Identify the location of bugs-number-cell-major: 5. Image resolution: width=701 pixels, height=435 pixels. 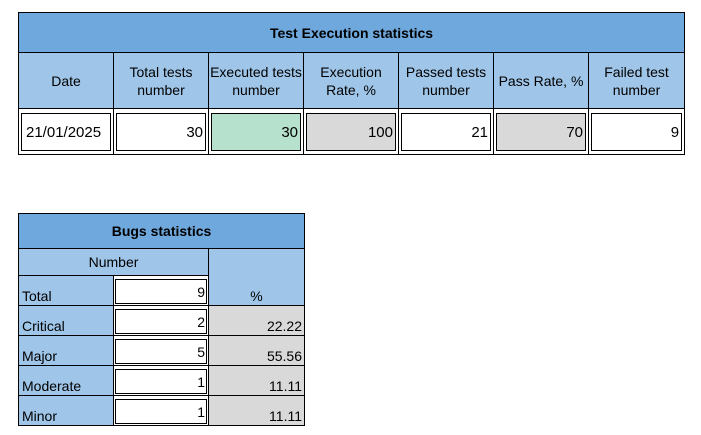
(161, 350).